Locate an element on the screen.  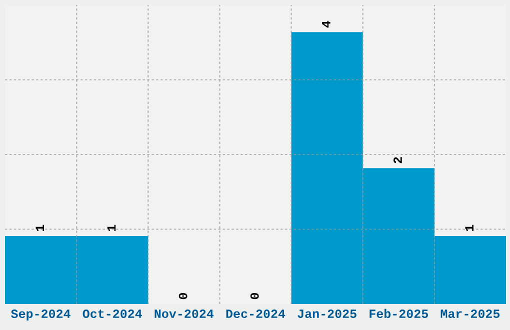
x-tick-label: Dec-2024 is located at coordinates (256, 314).